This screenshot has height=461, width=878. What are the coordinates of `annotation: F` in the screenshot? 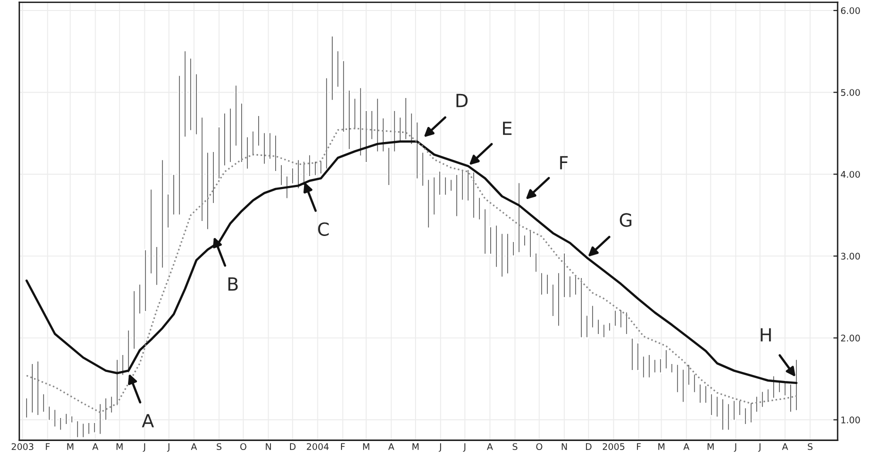 It's located at (564, 163).